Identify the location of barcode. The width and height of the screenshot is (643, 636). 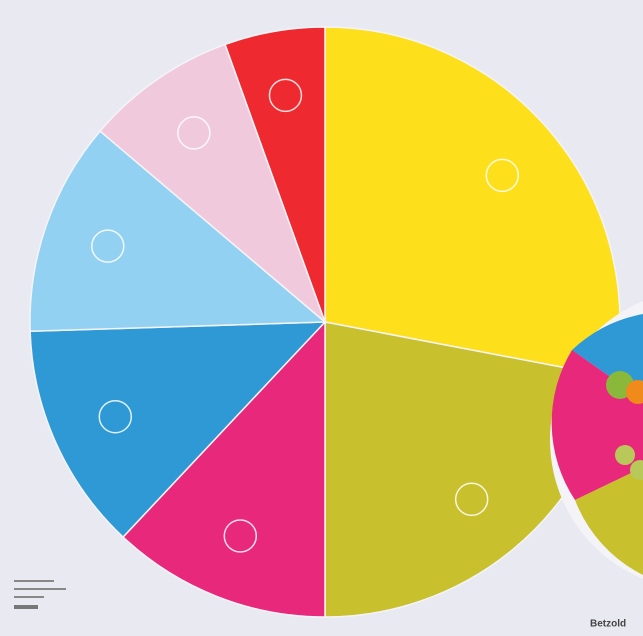
(26, 607).